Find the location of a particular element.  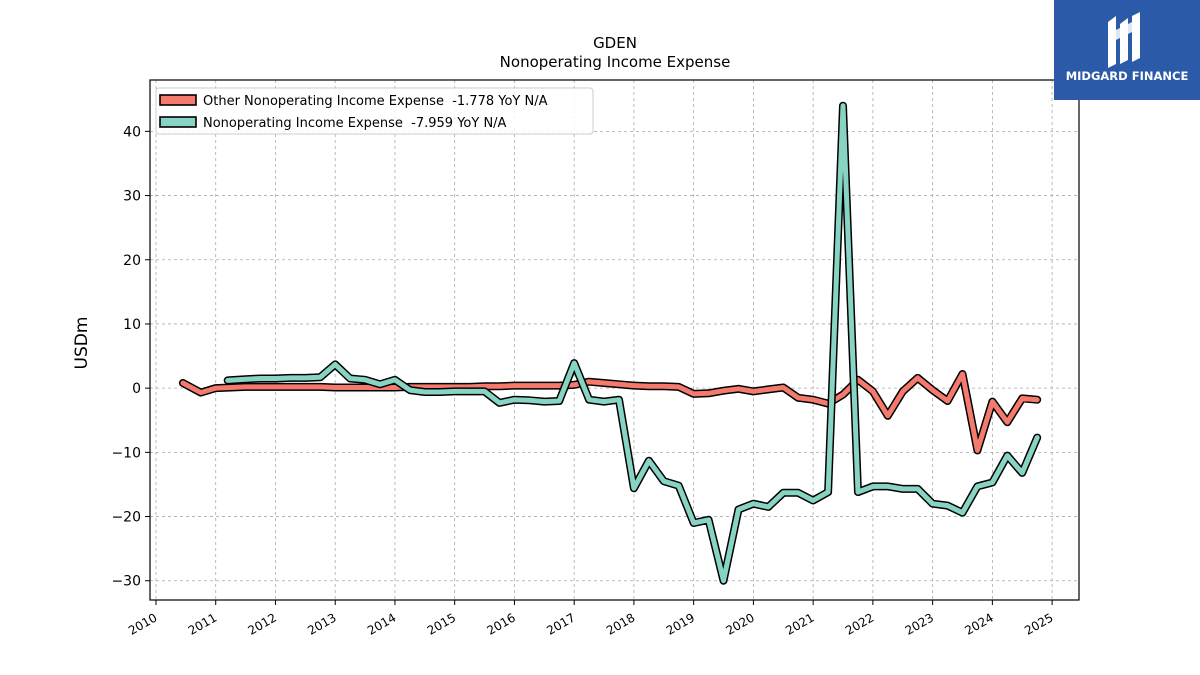

y-tick-label: 10 is located at coordinates (132, 325).